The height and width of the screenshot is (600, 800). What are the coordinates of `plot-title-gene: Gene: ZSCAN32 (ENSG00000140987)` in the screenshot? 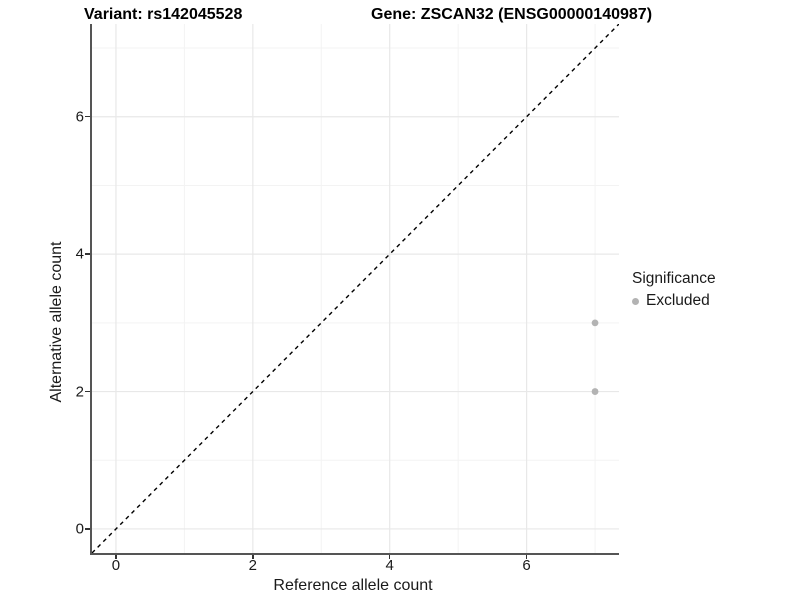 It's located at (512, 14).